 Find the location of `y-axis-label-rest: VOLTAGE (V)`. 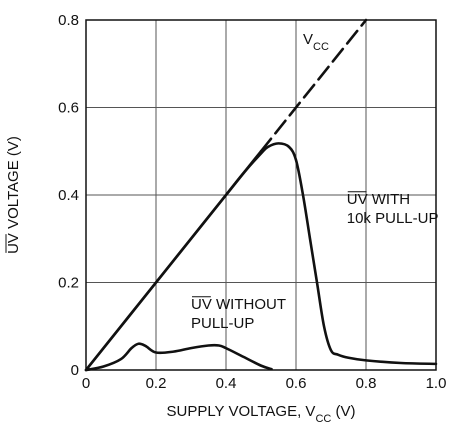

y-axis-label-rest: VOLTAGE (V) is located at coordinates (13, 184).